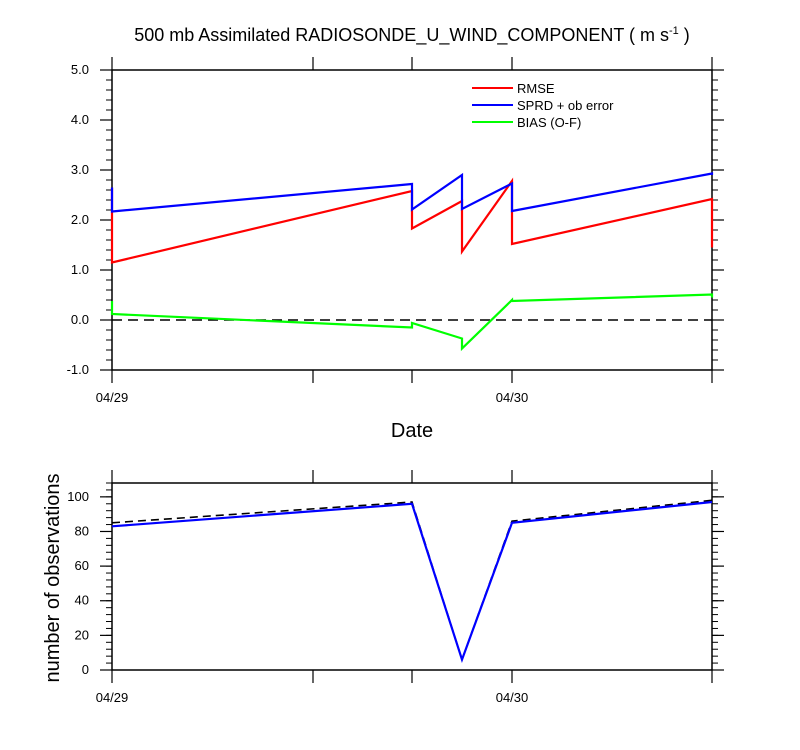 This screenshot has width=800, height=750. What do you see at coordinates (80, 169) in the screenshot?
I see `y-tick-label: 3.0` at bounding box center [80, 169].